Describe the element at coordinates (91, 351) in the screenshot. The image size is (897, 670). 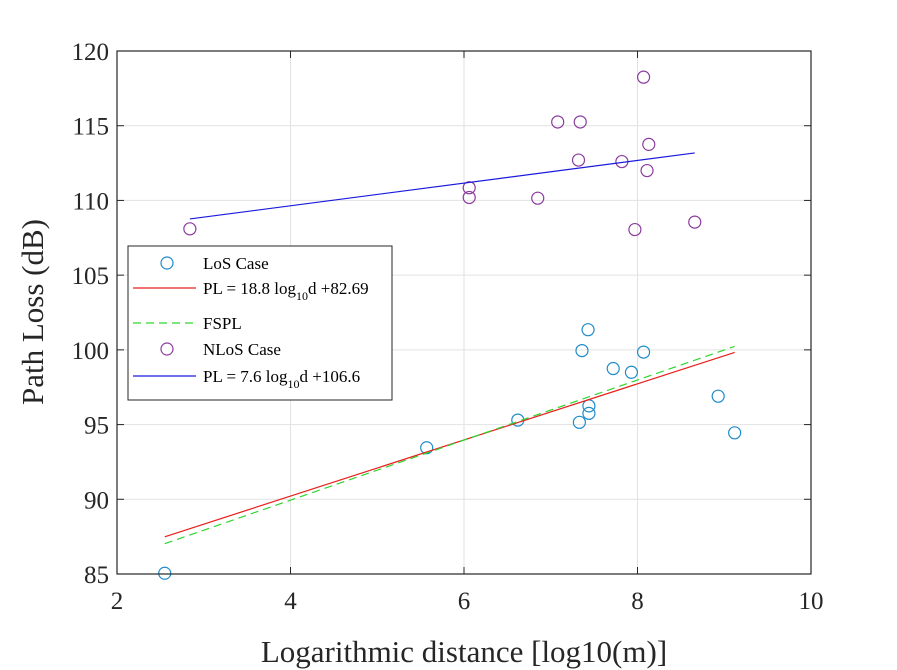
I see `y-tick-label: 100` at that location.